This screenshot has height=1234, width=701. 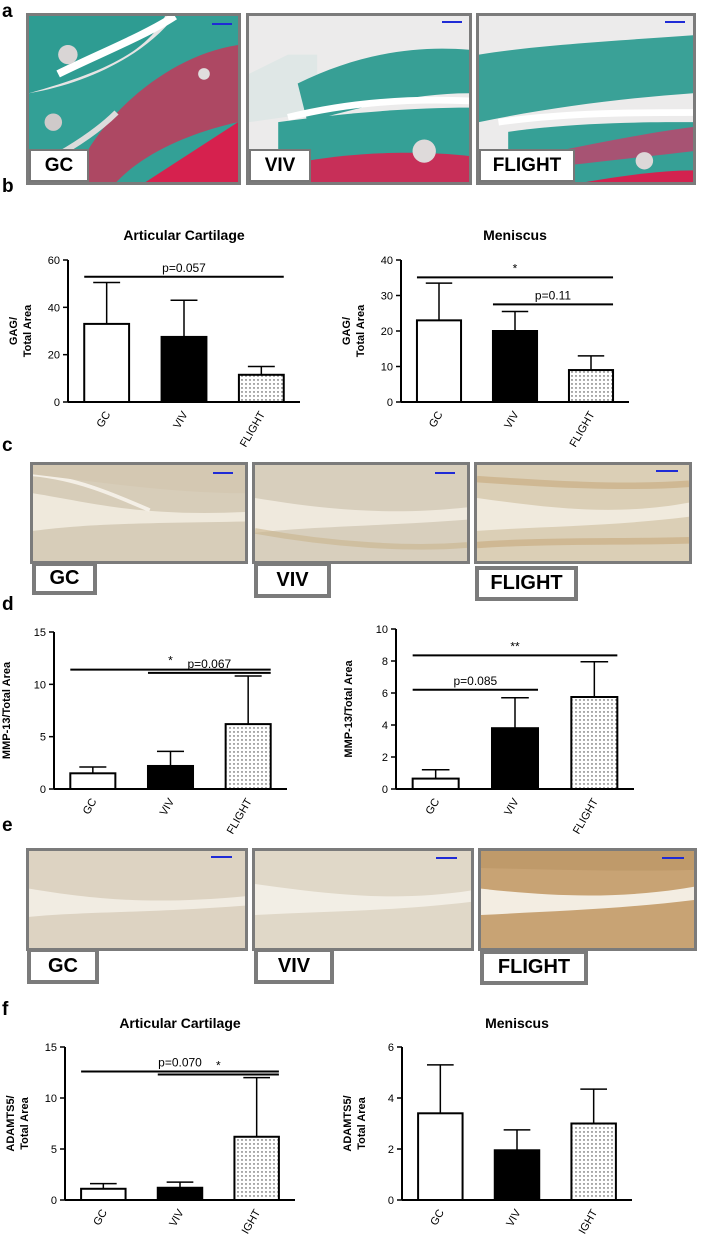 What do you see at coordinates (391, 1048) in the screenshot?
I see `y-tick-label: 6` at bounding box center [391, 1048].